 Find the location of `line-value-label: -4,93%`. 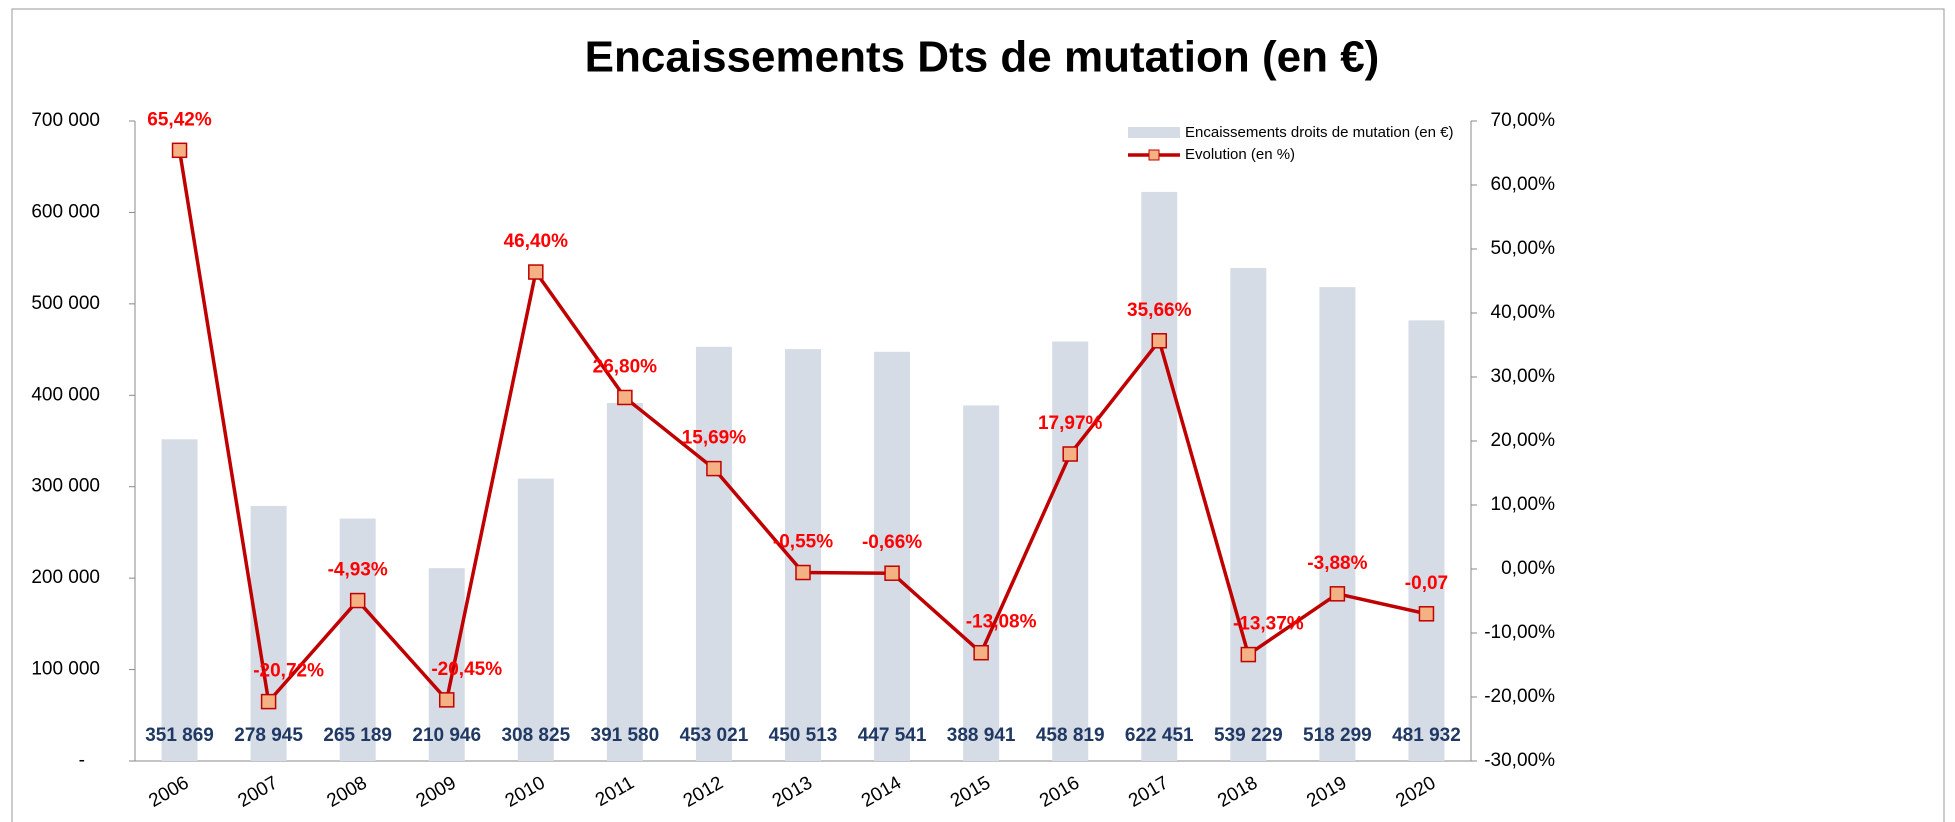

line-value-label: -4,93% is located at coordinates (358, 570).